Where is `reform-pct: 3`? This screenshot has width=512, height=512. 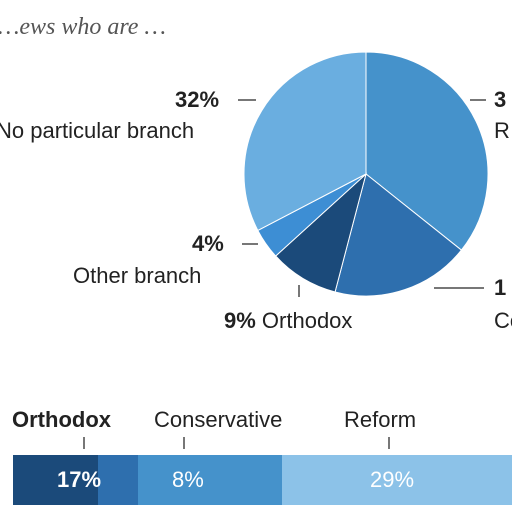
reform-pct: 3 is located at coordinates (500, 99).